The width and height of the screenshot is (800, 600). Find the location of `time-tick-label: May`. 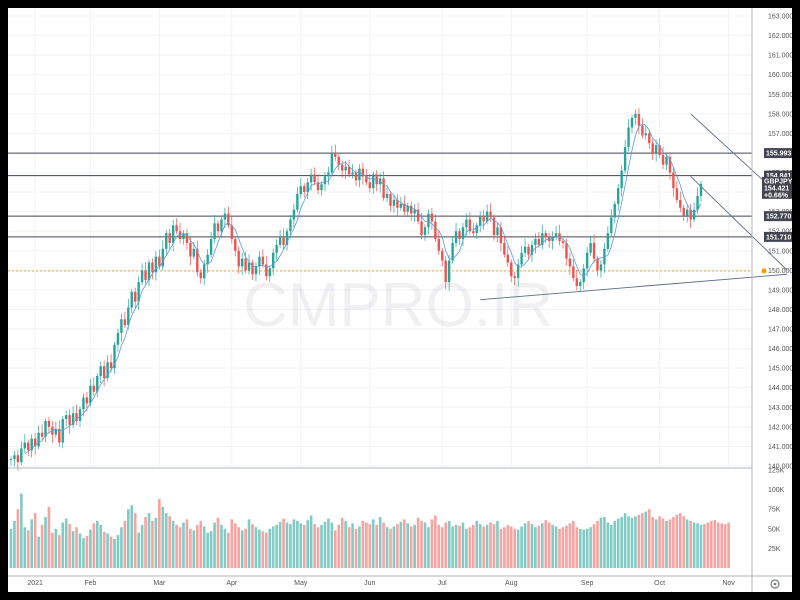

time-tick-label: May is located at coordinates (301, 583).